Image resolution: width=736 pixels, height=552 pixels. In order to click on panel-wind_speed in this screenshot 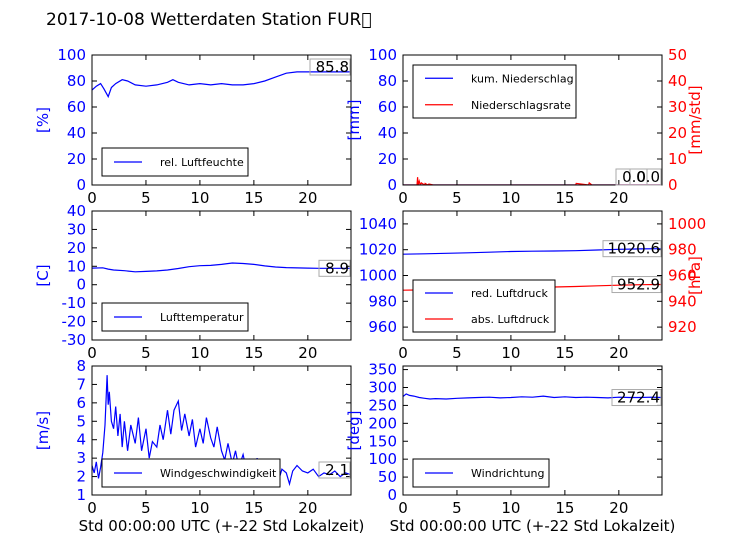, I will do `click(221, 430)`.